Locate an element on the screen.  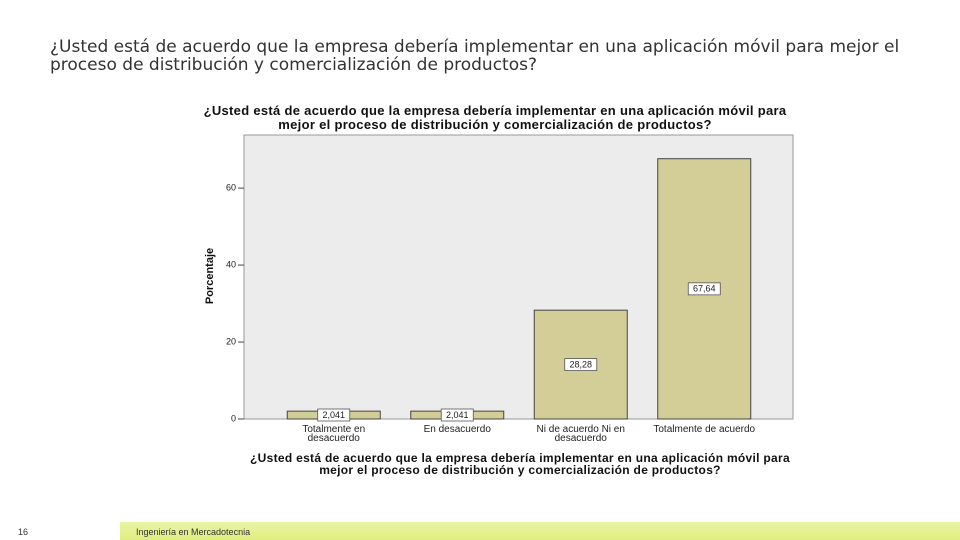
y-tick-label: 40 is located at coordinates (231, 264).